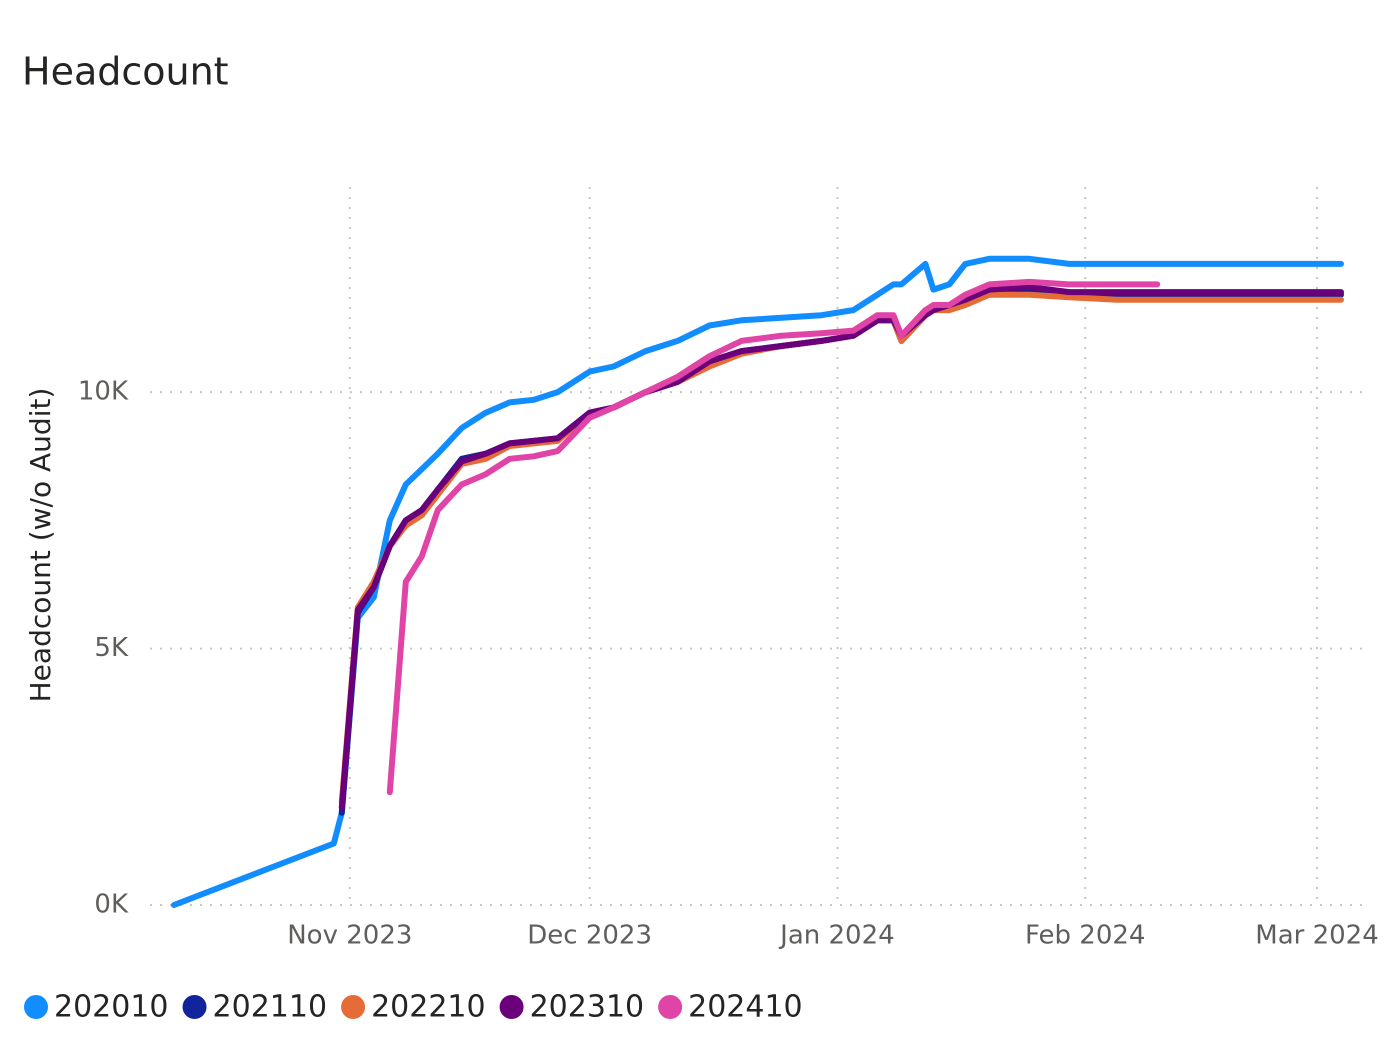  I want to click on x-tick-label: Dec 2023, so click(589, 936).